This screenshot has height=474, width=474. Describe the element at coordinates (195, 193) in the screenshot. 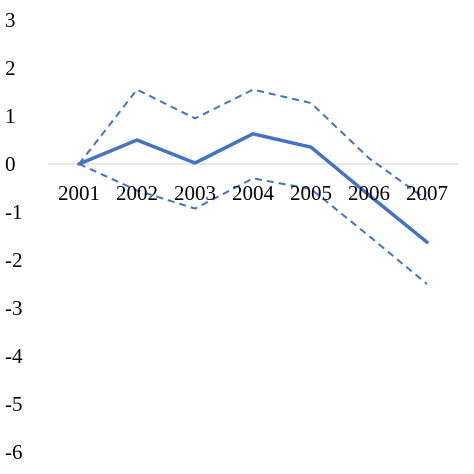

I see `x-tick-label: 2003` at that location.